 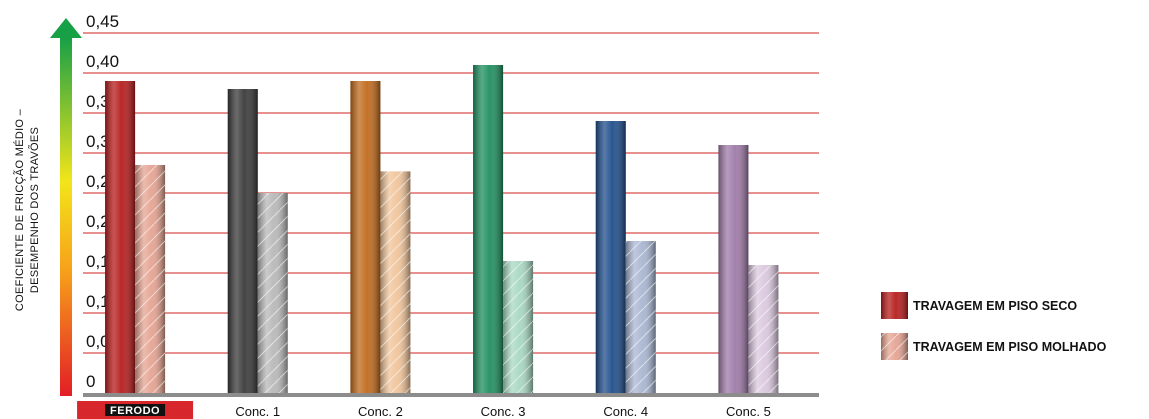 I want to click on y-tick-label: 0, so click(x=90, y=381).